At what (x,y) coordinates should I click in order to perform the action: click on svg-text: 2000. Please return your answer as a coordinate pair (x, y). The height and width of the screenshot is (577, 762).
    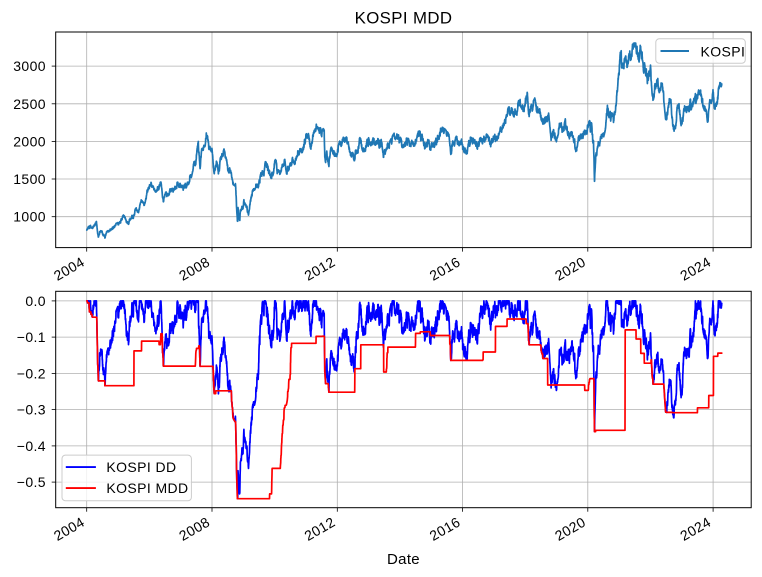
    Looking at the image, I should click on (29, 141).